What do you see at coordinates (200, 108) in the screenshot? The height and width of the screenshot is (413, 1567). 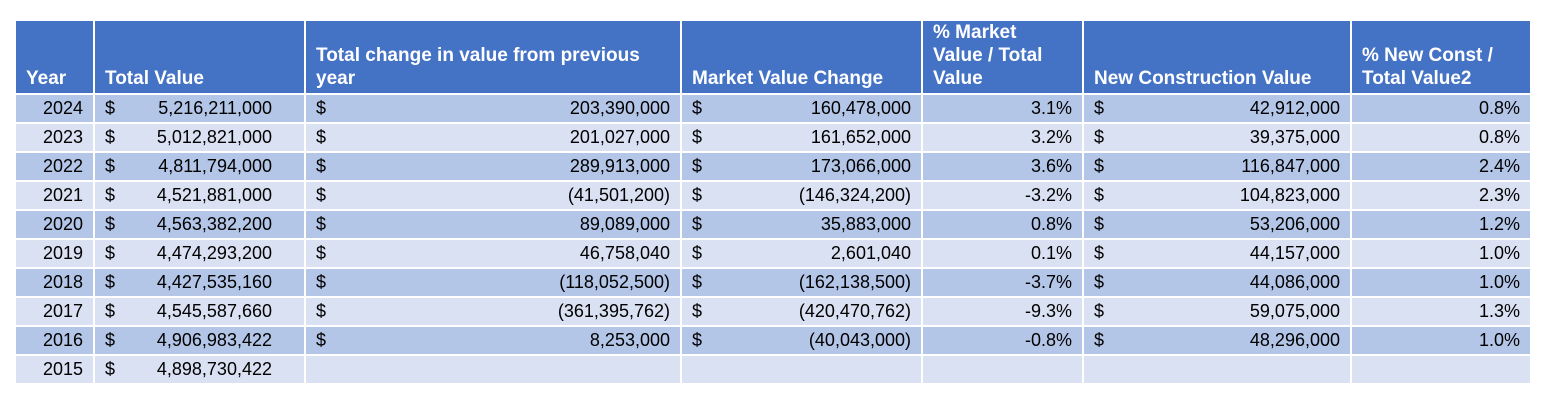 I see `cell-total-value: $5,216,211,000` at bounding box center [200, 108].